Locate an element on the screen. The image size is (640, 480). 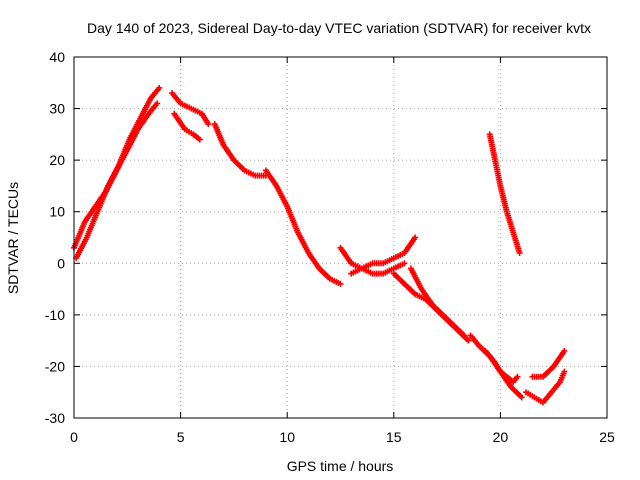
y-tick-label: 40 is located at coordinates (57, 57).